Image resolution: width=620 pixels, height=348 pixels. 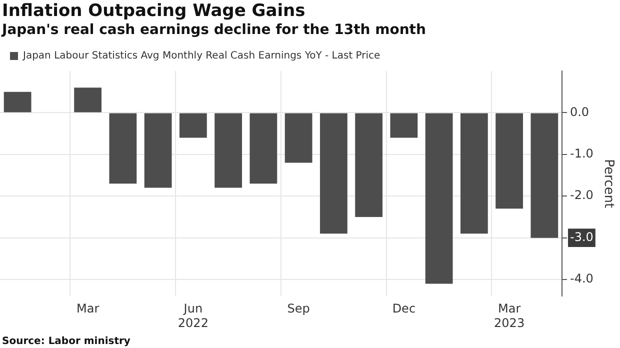 What do you see at coordinates (608, 183) in the screenshot?
I see `y-axis-title: Percent` at bounding box center [608, 183].